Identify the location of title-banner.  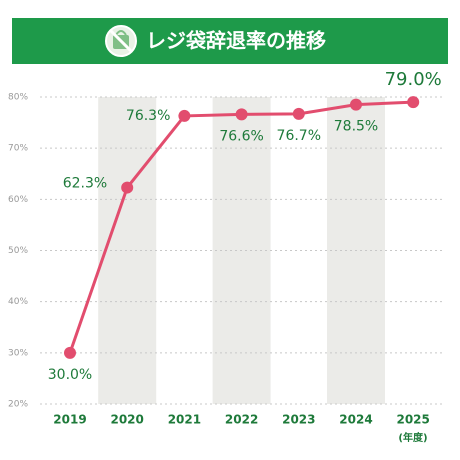
(230, 41).